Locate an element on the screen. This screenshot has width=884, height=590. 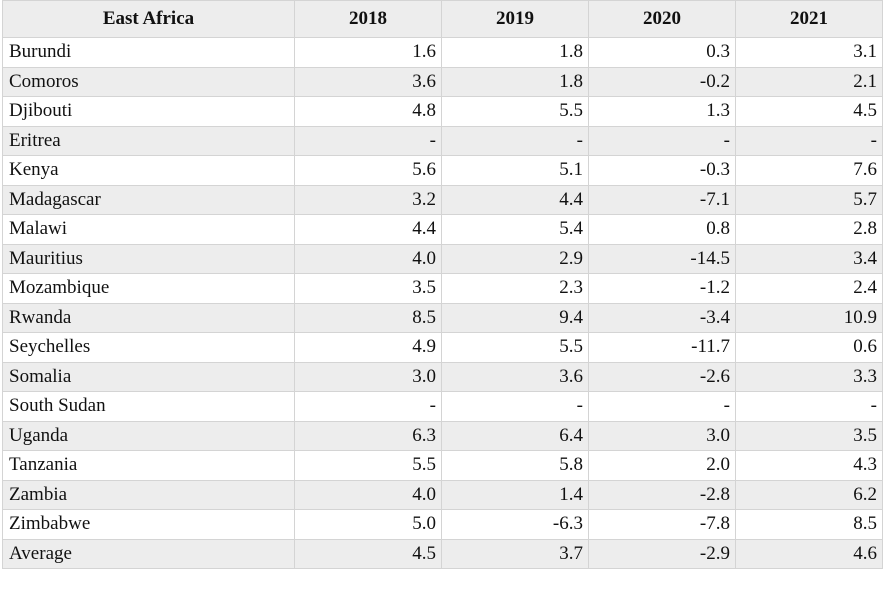
country-name-cell: Rwanda is located at coordinates (148, 317).